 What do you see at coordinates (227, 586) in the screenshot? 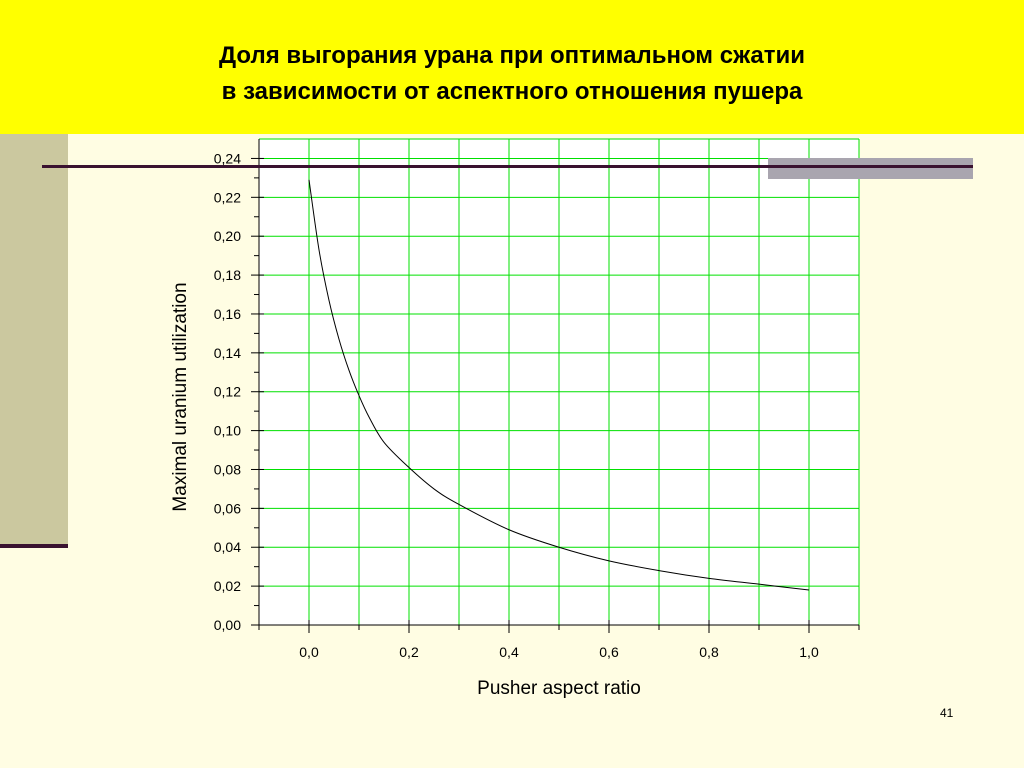
I see `y-tick-label: 0,02` at bounding box center [227, 586].